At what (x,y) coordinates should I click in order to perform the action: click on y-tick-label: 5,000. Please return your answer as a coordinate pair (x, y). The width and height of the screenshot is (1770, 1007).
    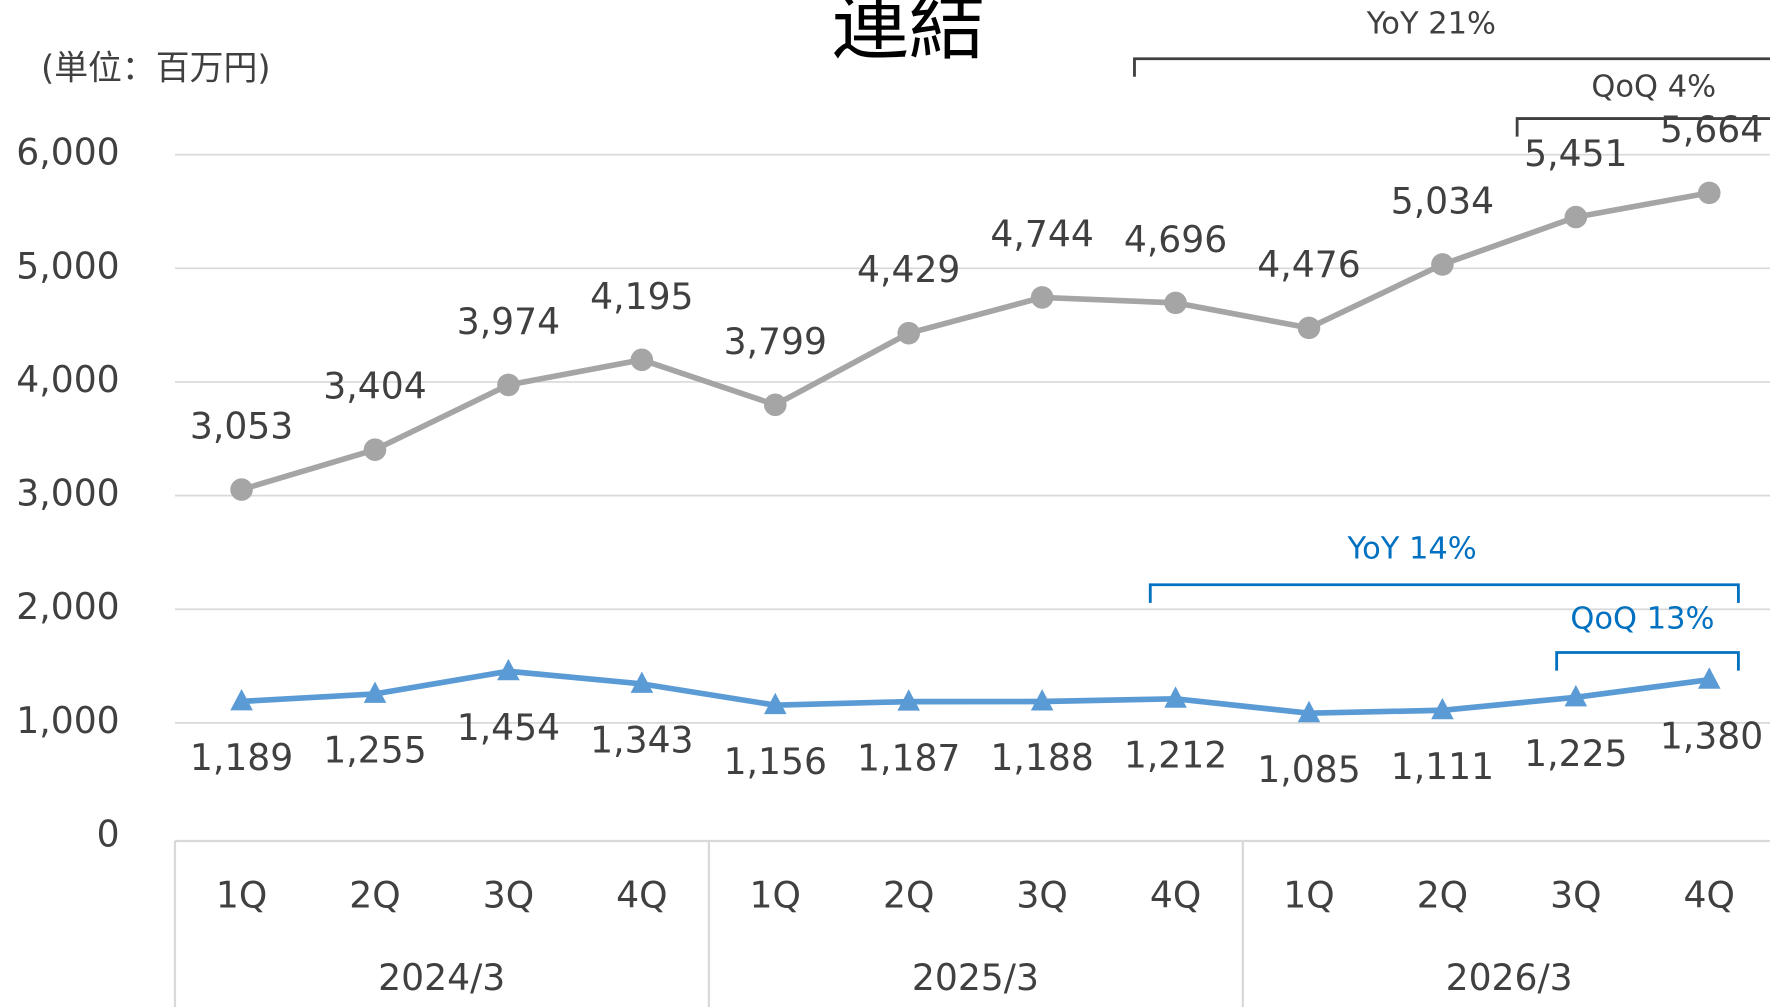
    Looking at the image, I should click on (67, 265).